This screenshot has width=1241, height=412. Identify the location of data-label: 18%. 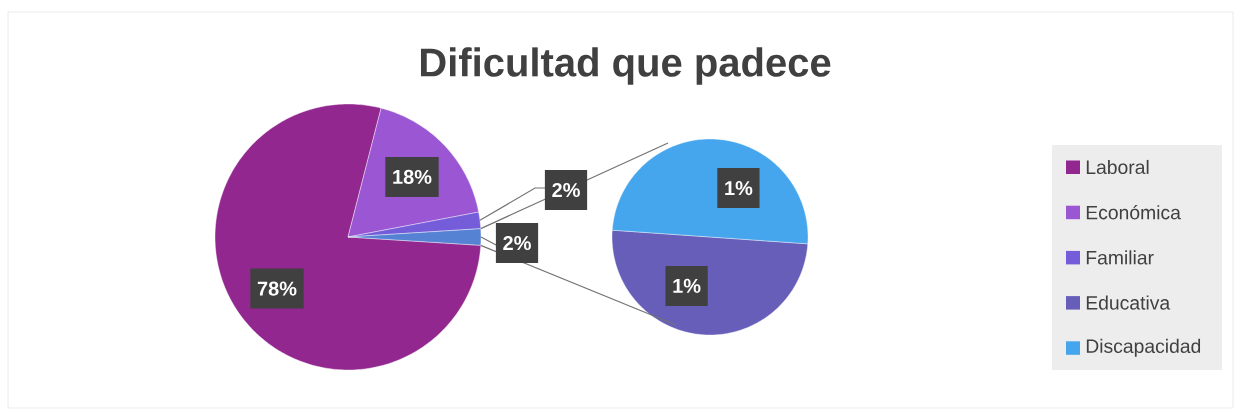
(412, 176).